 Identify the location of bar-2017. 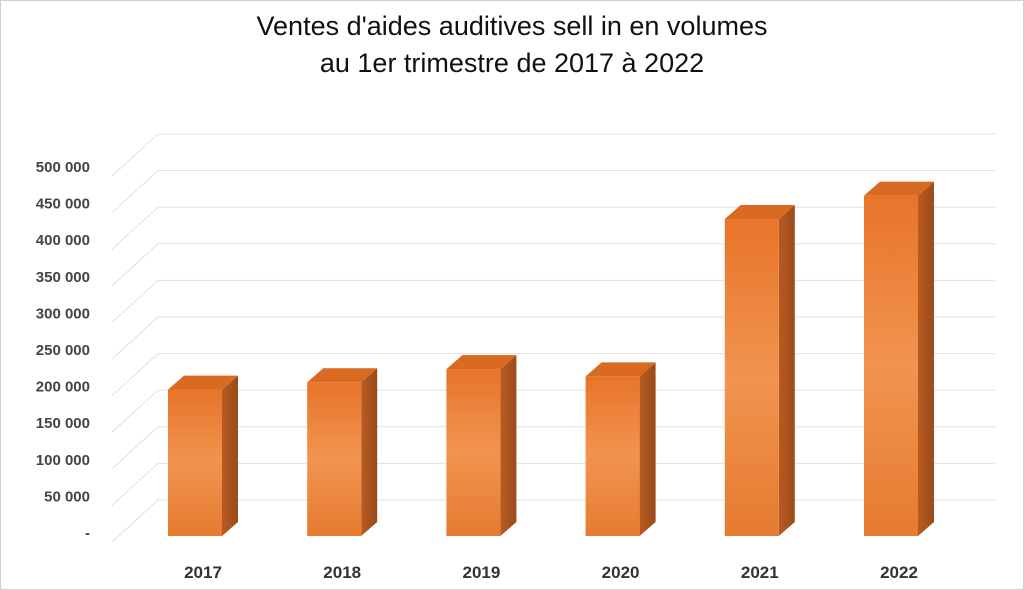
(203, 455).